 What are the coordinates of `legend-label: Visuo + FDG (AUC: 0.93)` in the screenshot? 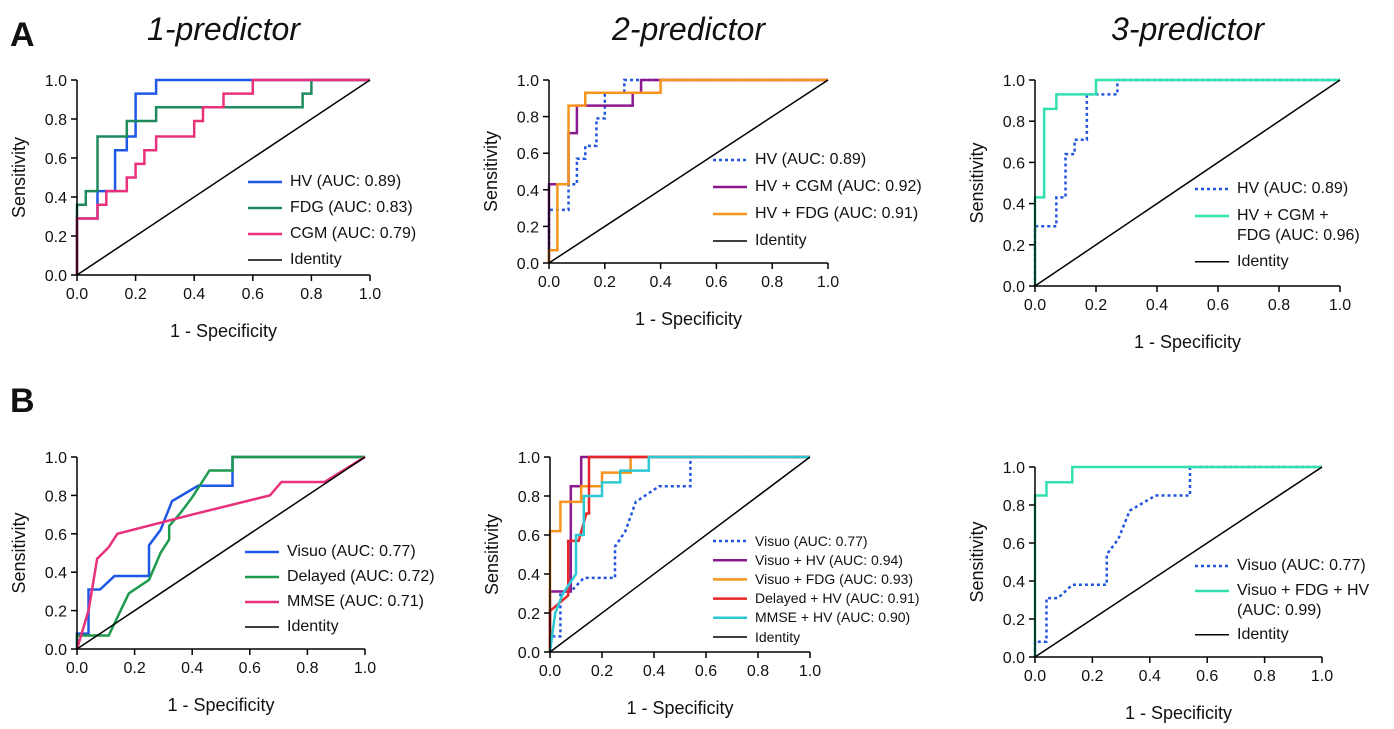 It's located at (834, 579).